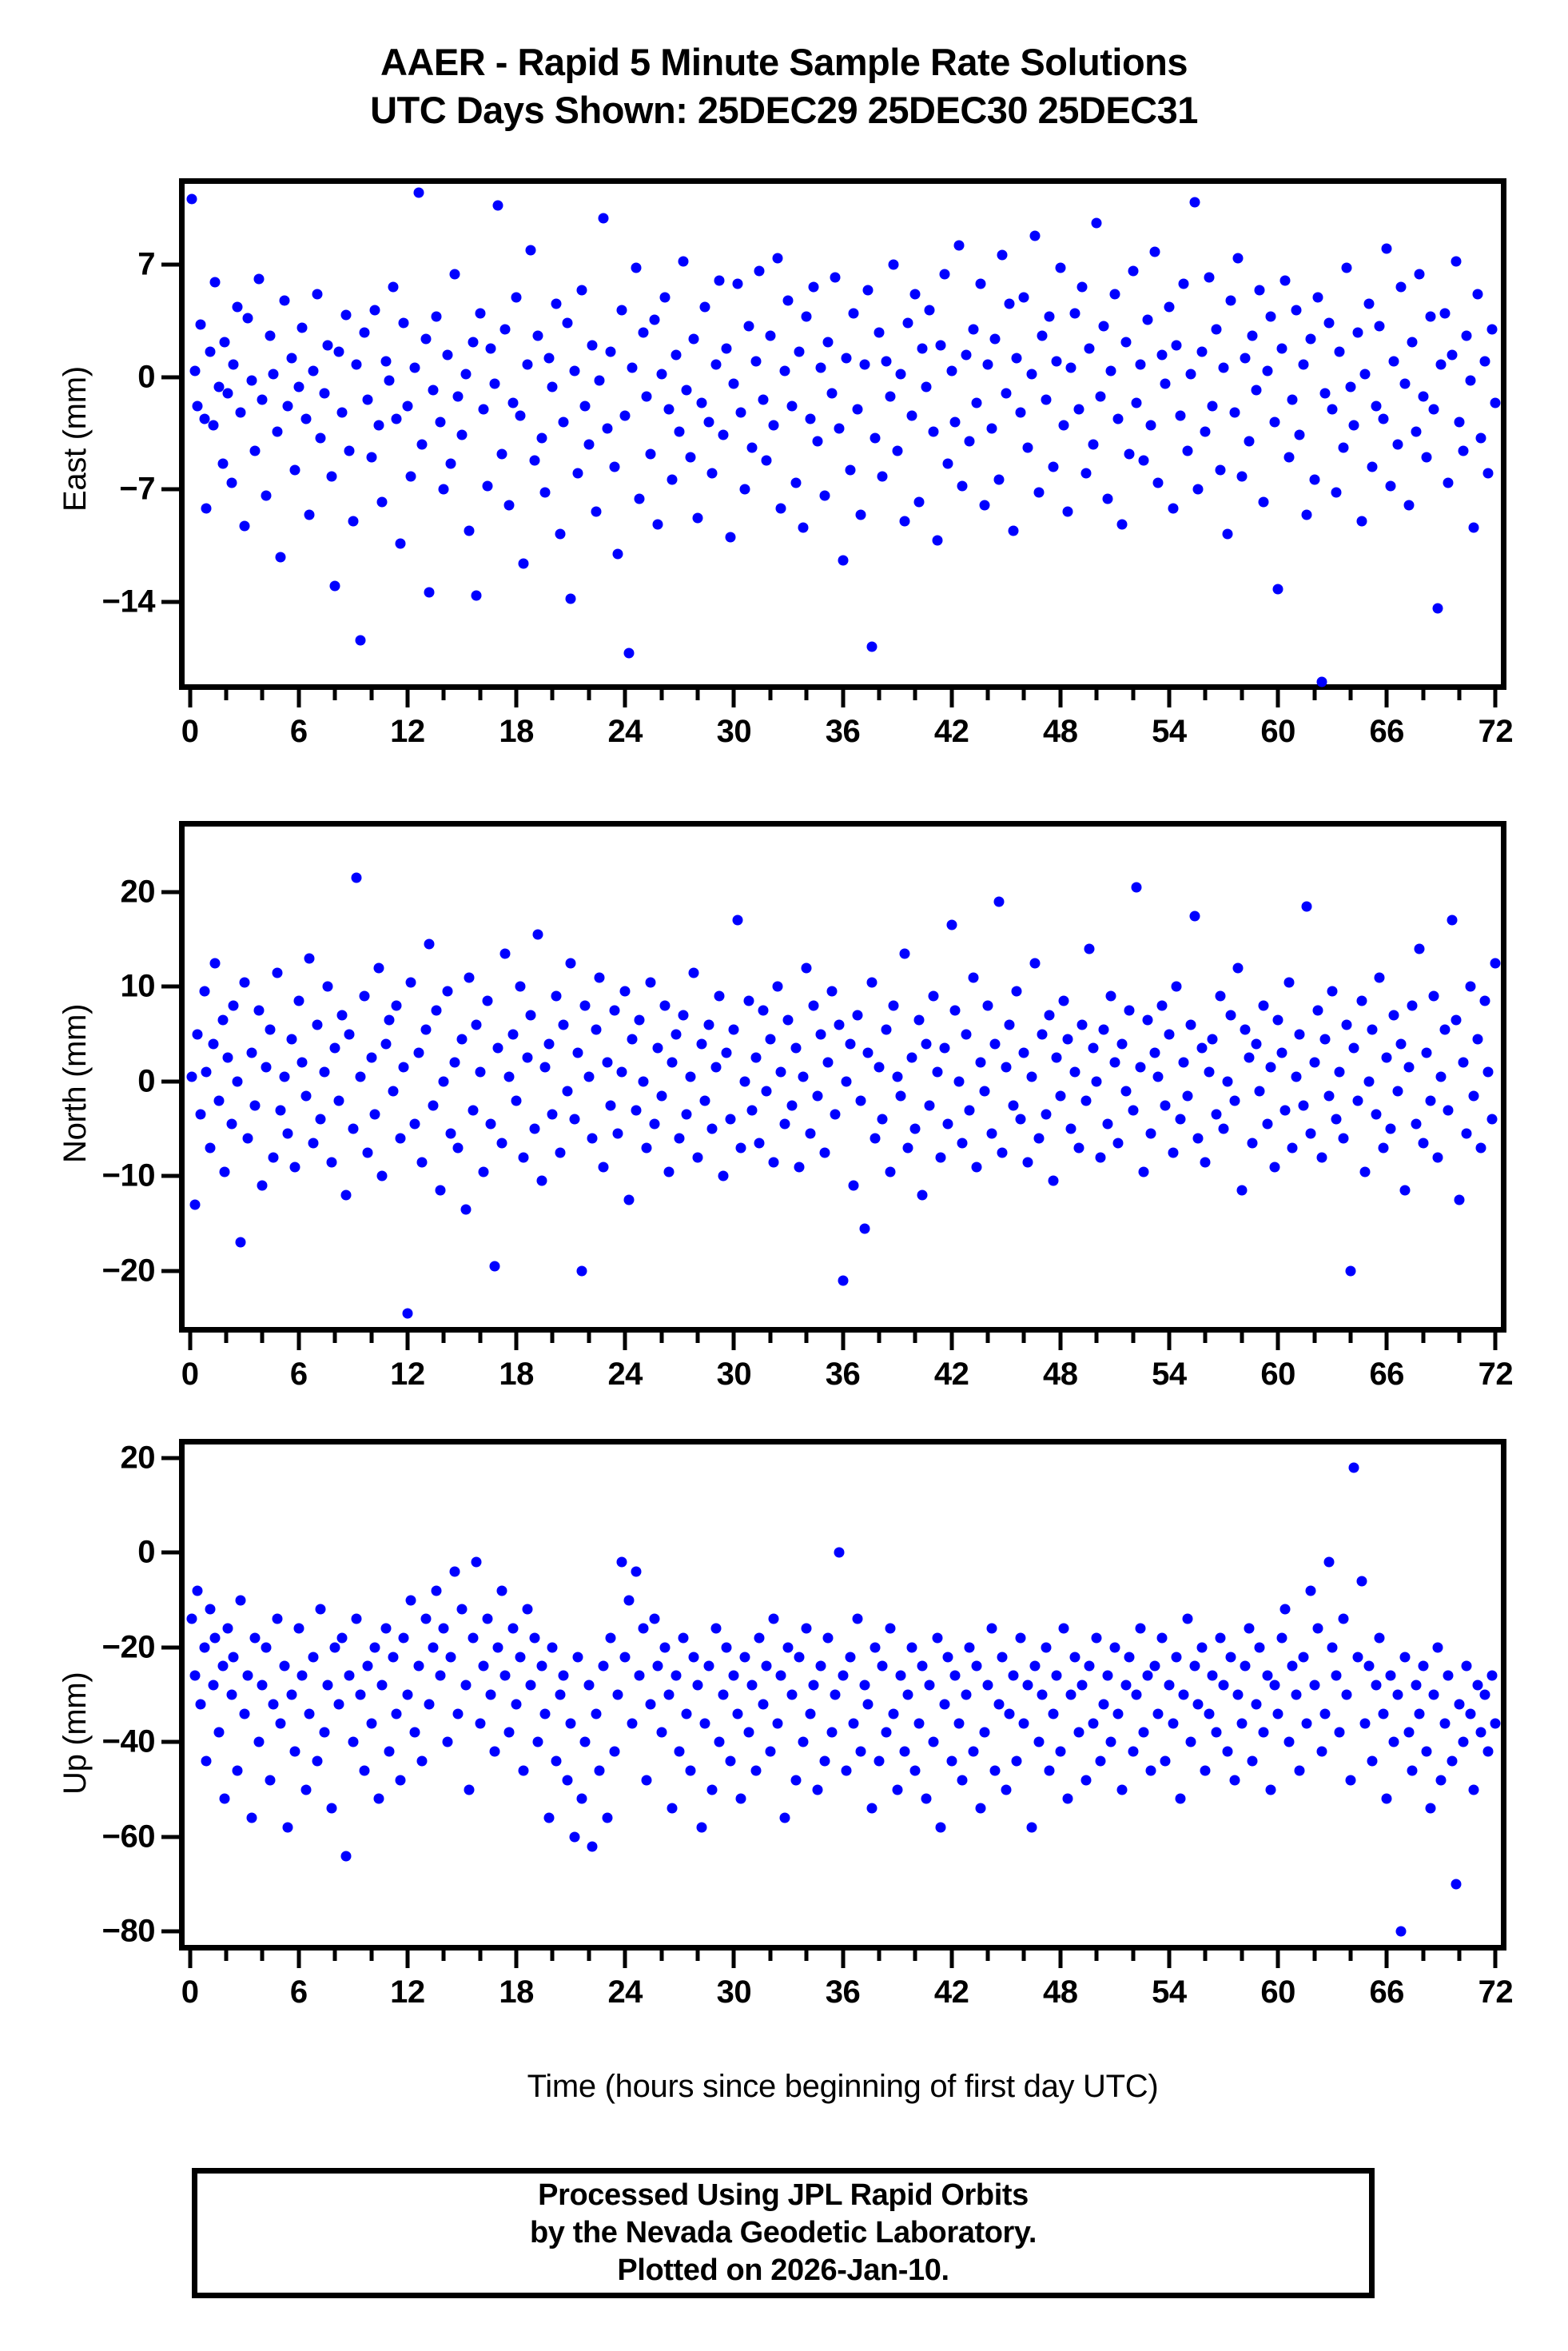 Image resolution: width=1568 pixels, height=2351 pixels. Describe the element at coordinates (128, 1175) in the screenshot. I see `y-tick-label: −10` at that location.